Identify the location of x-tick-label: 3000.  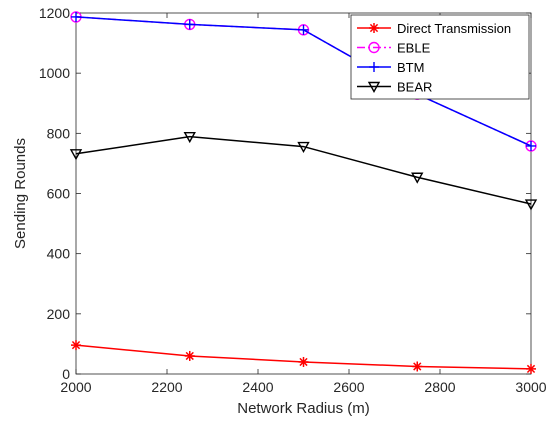
(530, 387).